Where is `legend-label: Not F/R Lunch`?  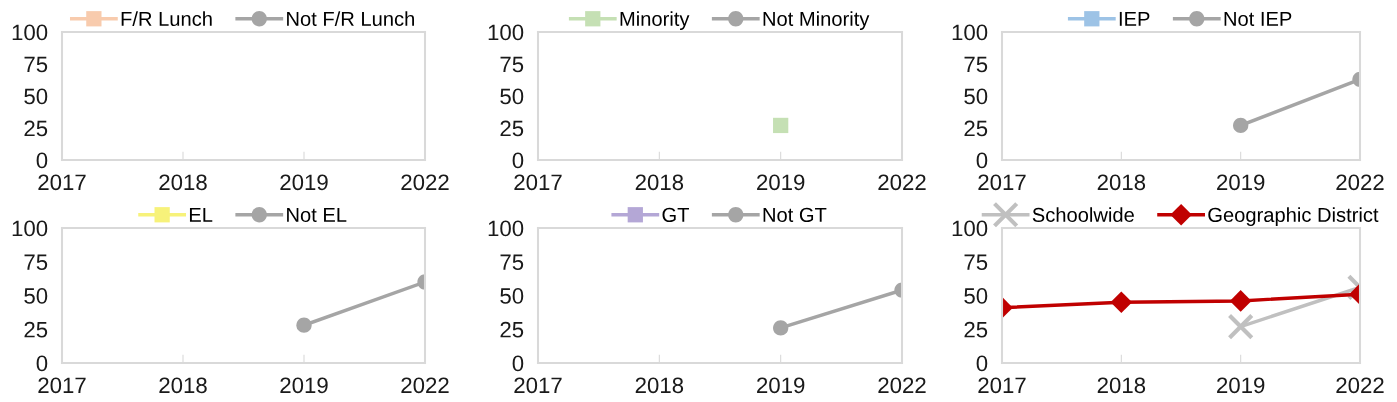
legend-label: Not F/R Lunch is located at coordinates (350, 19).